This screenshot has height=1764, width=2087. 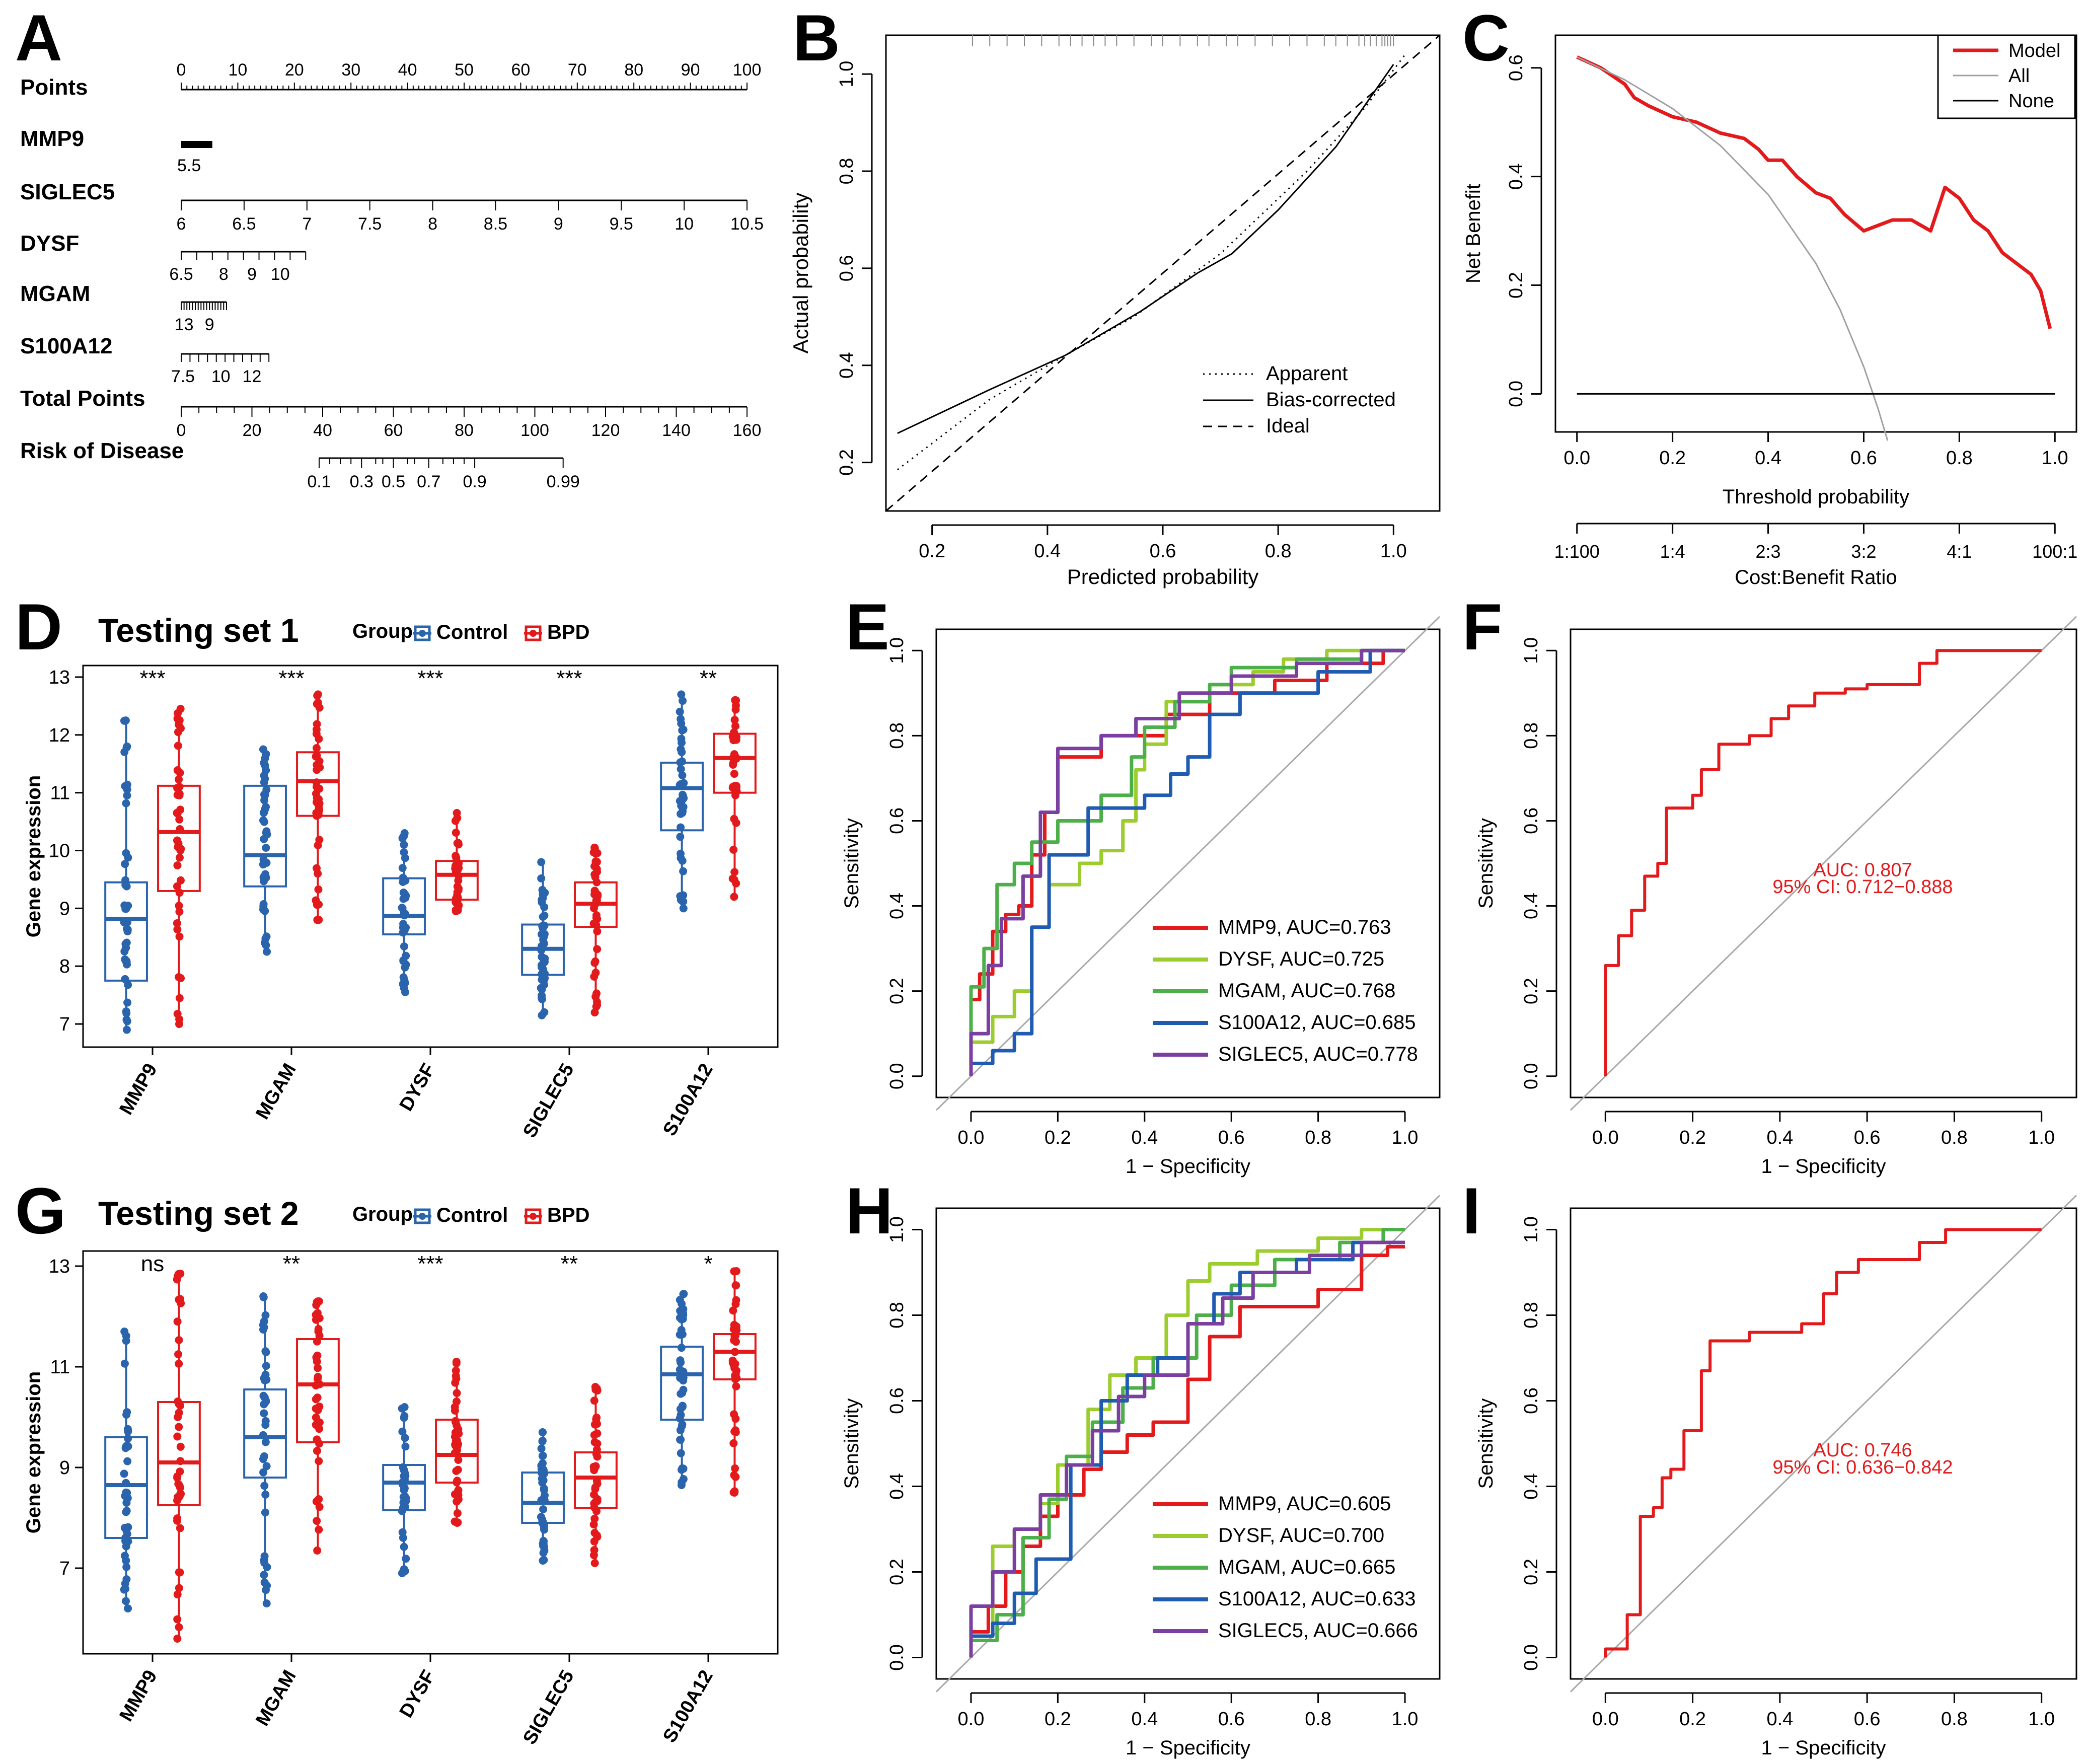 I want to click on ratio-tick-label: 3:2, so click(x=1864, y=551).